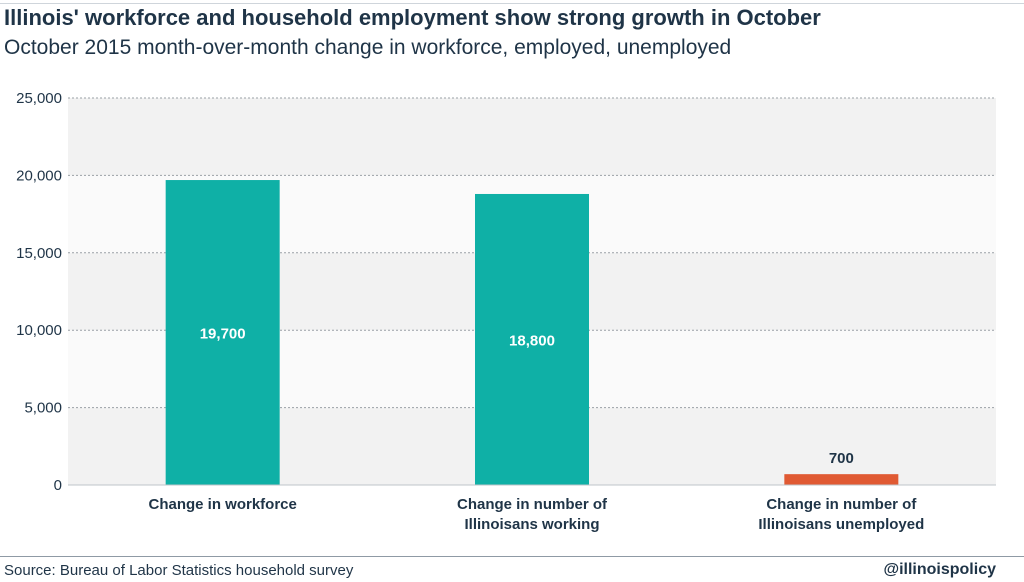 This screenshot has height=582, width=1024. Describe the element at coordinates (512, 3) in the screenshot. I see `top-rule` at that location.